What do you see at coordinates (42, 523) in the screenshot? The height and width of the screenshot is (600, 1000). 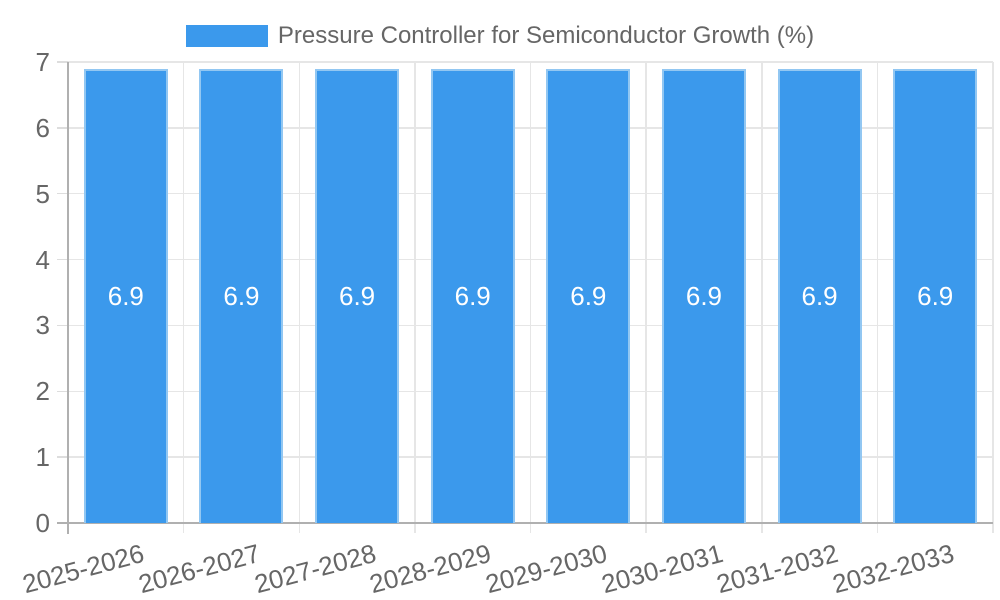 I see `y-axis-label: 0` at bounding box center [42, 523].